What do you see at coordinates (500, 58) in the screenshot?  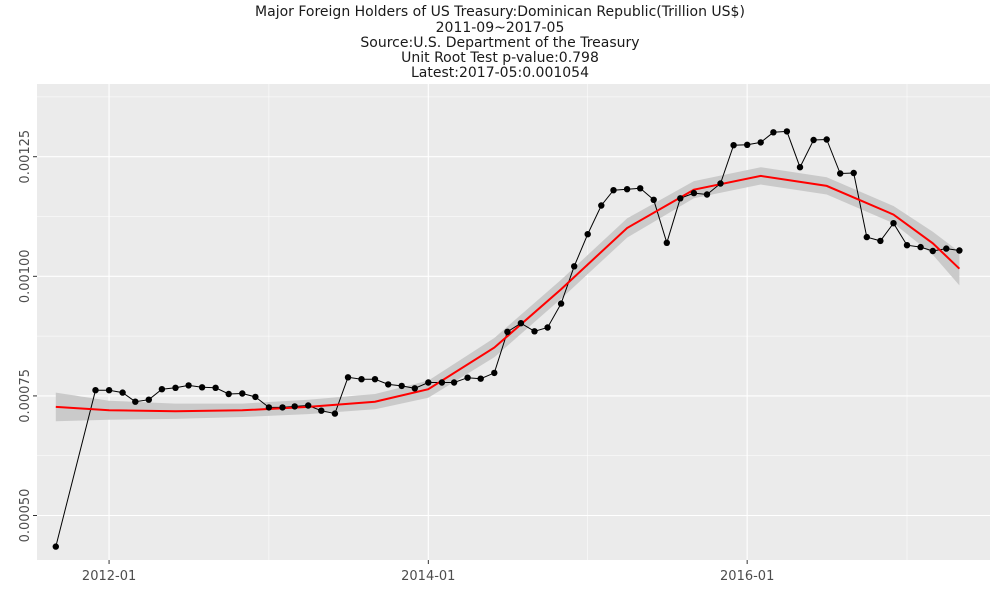 I see `chart-unit-root-test: Unit Root Test p-value:0.798` at bounding box center [500, 58].